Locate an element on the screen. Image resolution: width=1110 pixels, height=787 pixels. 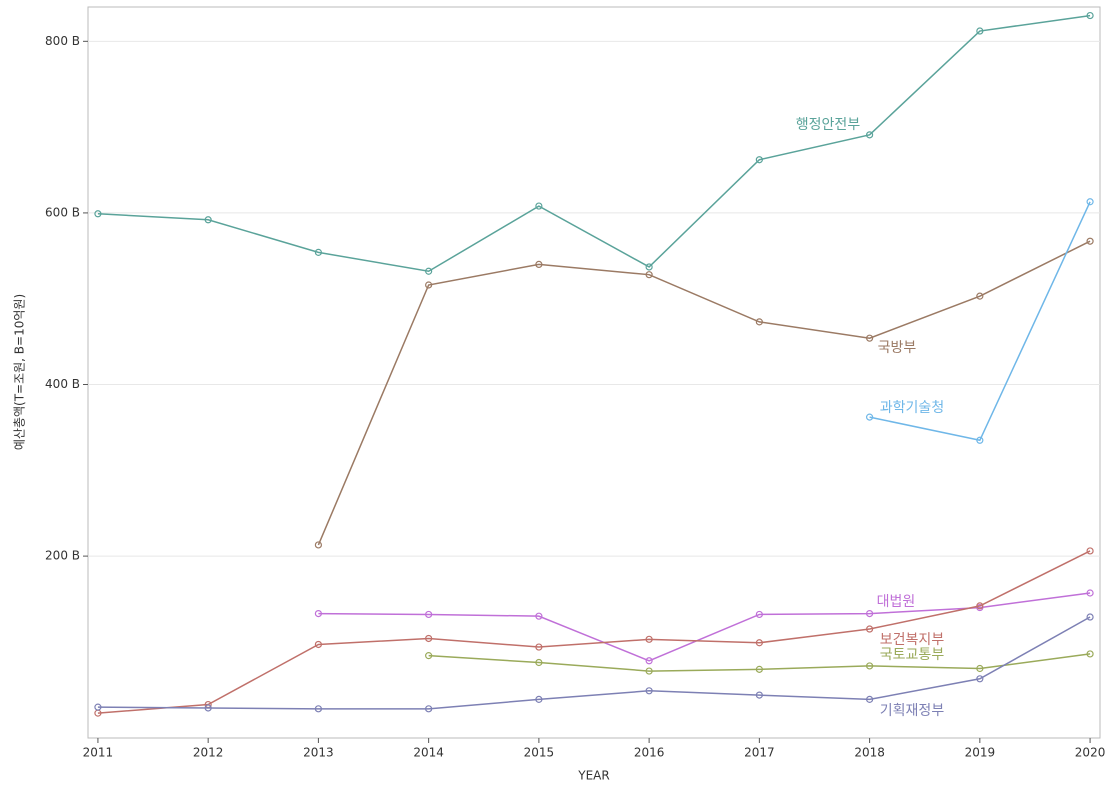
x-tick-label: 2019 is located at coordinates (980, 753).